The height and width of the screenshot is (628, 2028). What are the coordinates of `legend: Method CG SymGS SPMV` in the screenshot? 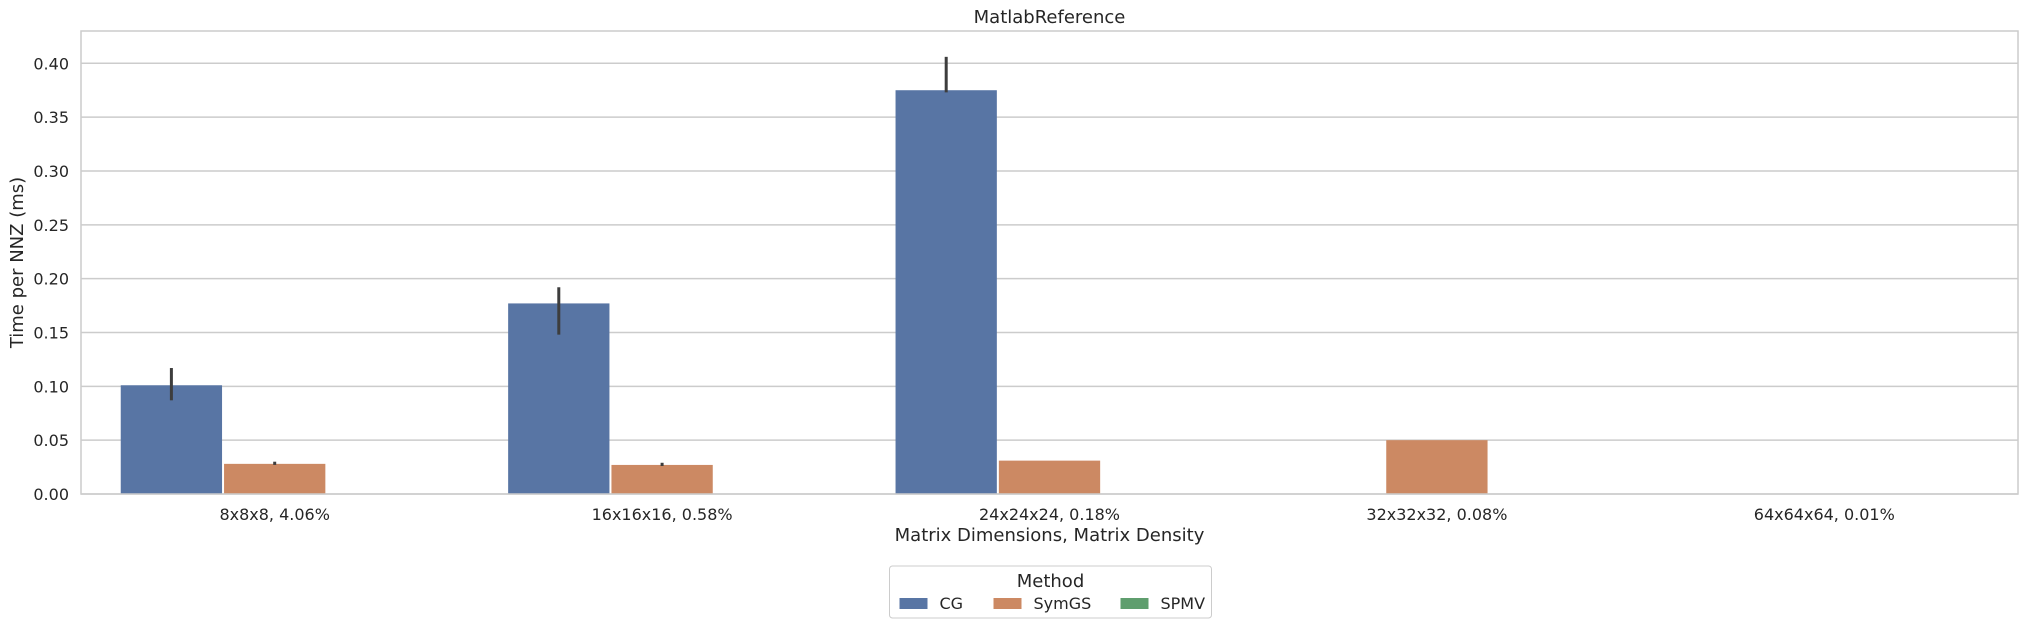 It's located at (1050, 592).